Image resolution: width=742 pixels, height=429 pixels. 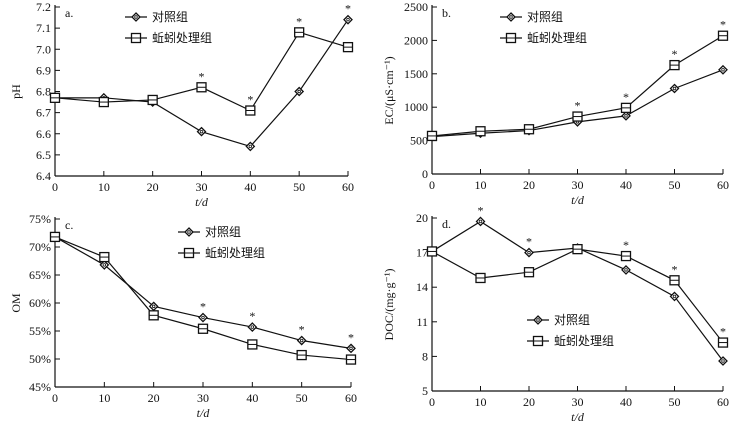 What do you see at coordinates (422, 287) in the screenshot?
I see `y-tick-label: 14` at bounding box center [422, 287].